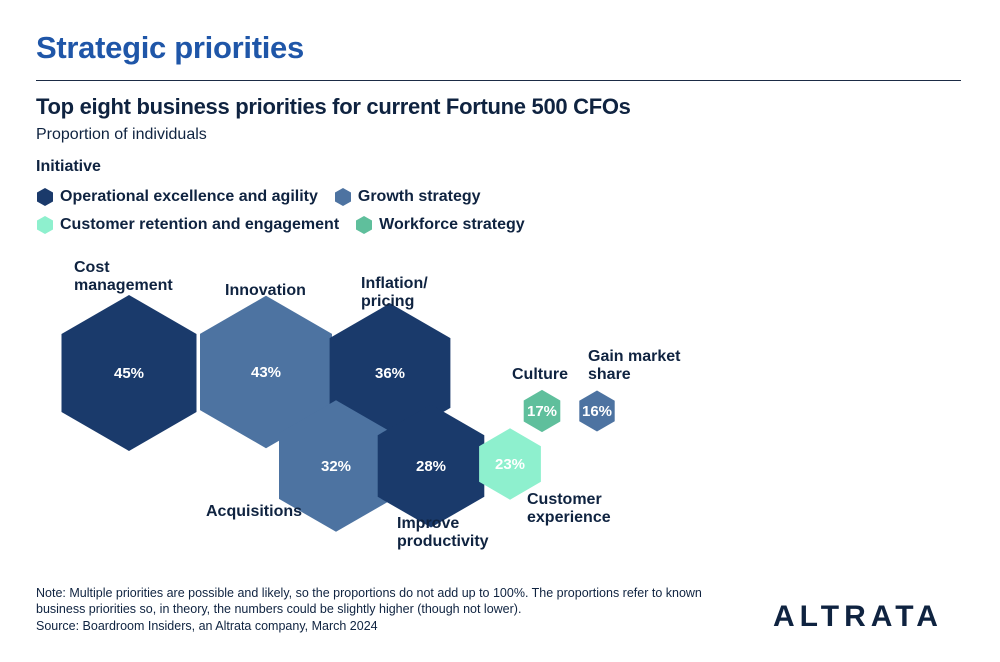  I want to click on value-label: 23%, so click(510, 464).